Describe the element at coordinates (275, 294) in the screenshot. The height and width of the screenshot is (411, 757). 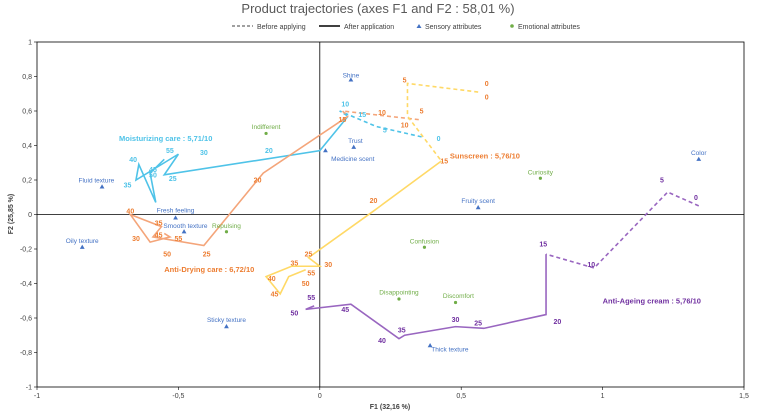
I see `sunscreen-time-label: 45` at that location.